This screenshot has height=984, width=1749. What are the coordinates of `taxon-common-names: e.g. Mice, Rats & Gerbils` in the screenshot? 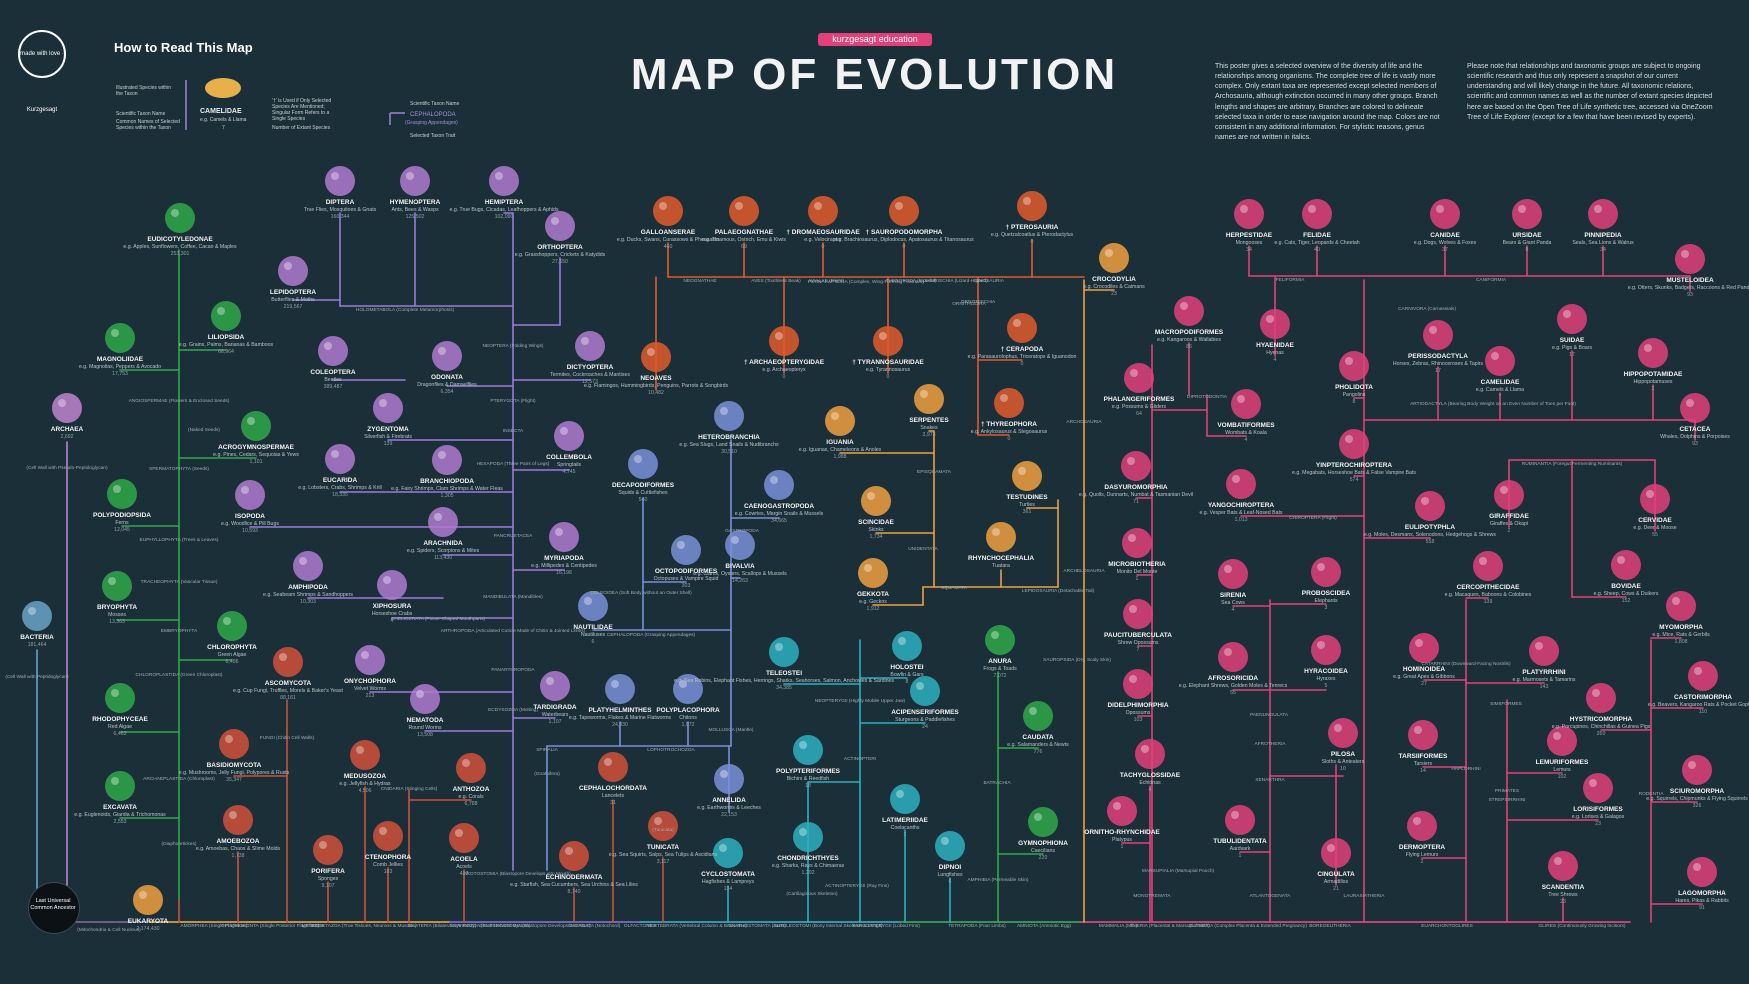 It's located at (1681, 635).